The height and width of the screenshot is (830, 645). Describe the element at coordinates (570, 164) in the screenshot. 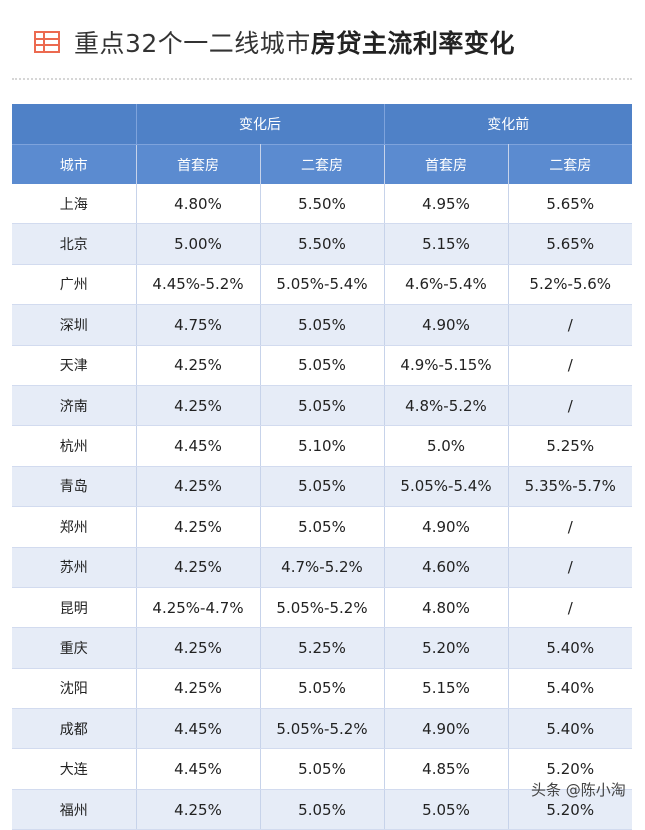

I see `column-header: 二套房` at that location.